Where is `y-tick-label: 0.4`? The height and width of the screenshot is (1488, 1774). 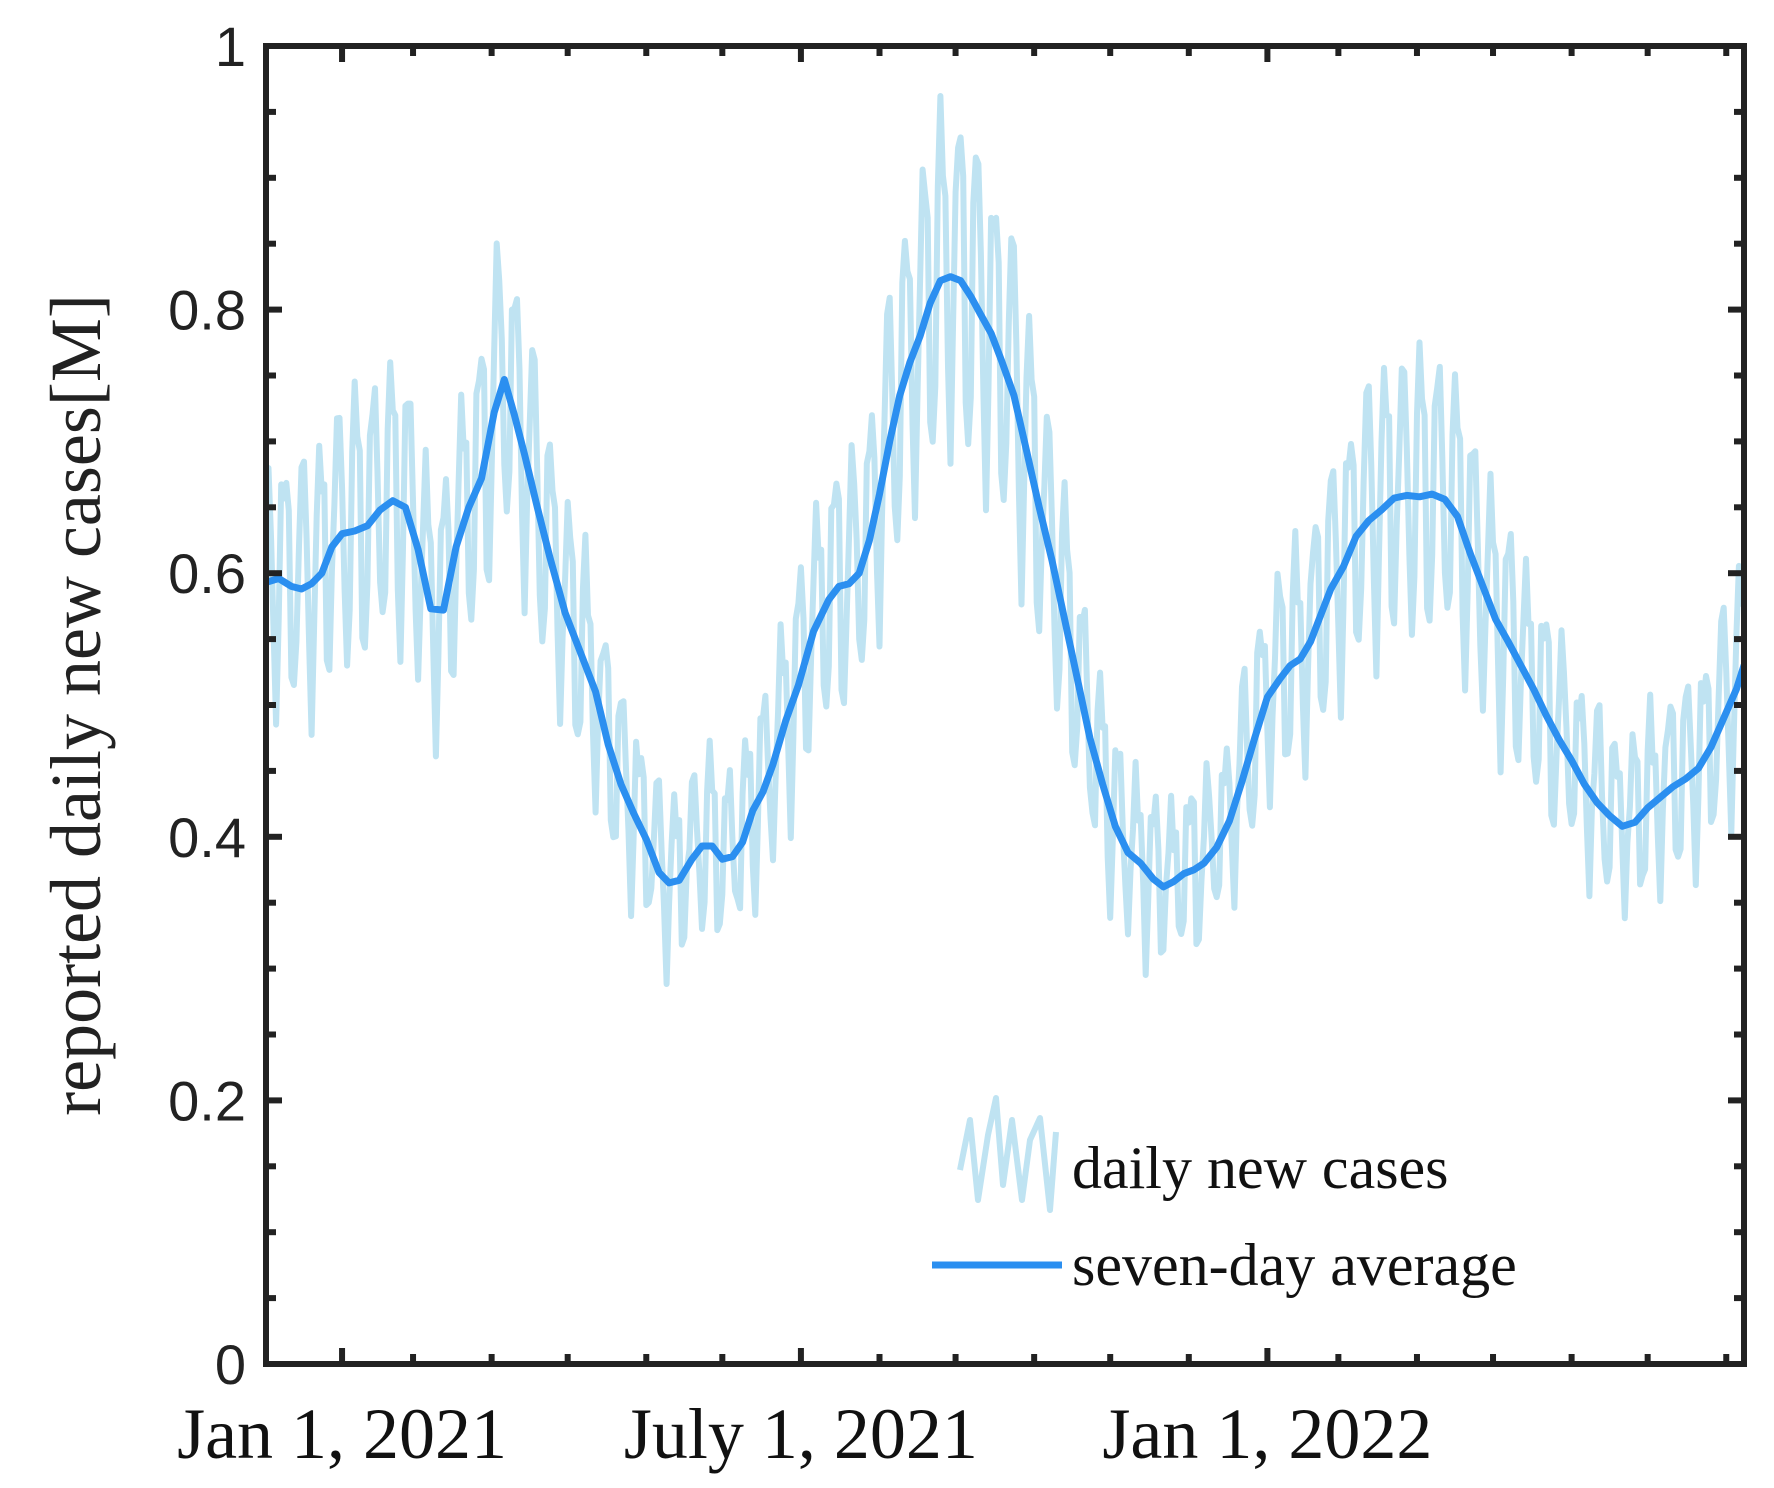
y-tick-label: 0.4 is located at coordinates (207, 837).